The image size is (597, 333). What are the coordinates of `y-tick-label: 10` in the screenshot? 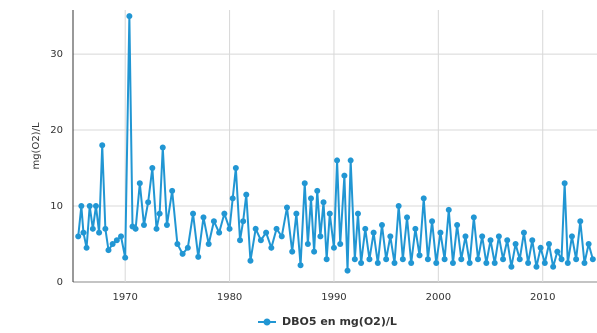 It's located at (56, 206).